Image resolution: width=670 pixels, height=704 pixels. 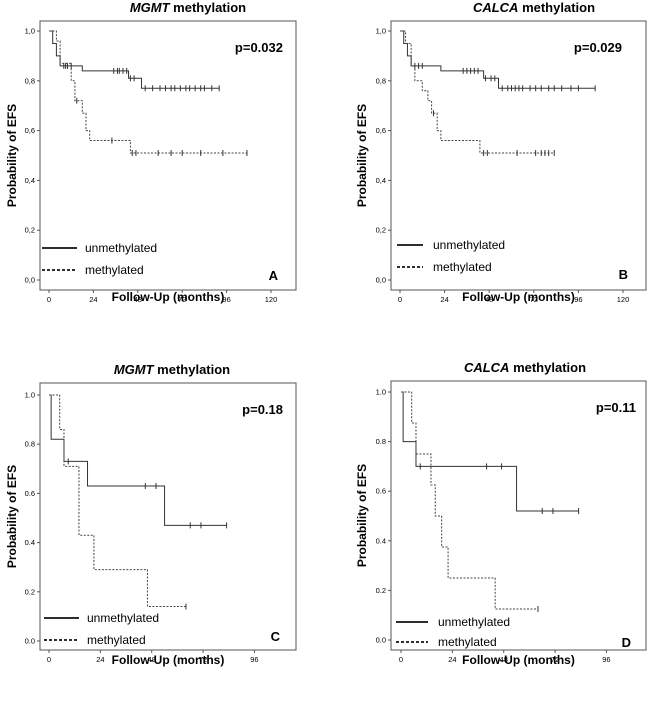 What do you see at coordinates (274, 275) in the screenshot?
I see `panel-letter: A` at bounding box center [274, 275].